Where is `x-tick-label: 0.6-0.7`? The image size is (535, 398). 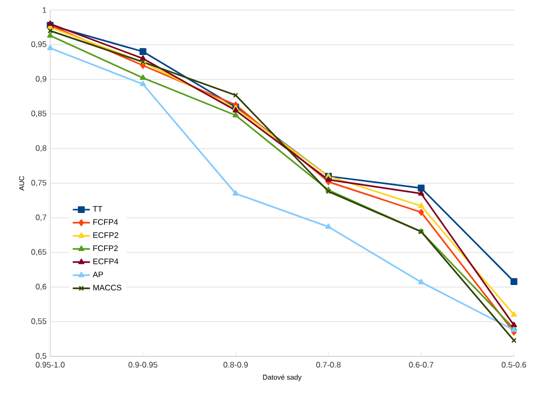 x-tick-label: 0.6-0.7 is located at coordinates (421, 365).